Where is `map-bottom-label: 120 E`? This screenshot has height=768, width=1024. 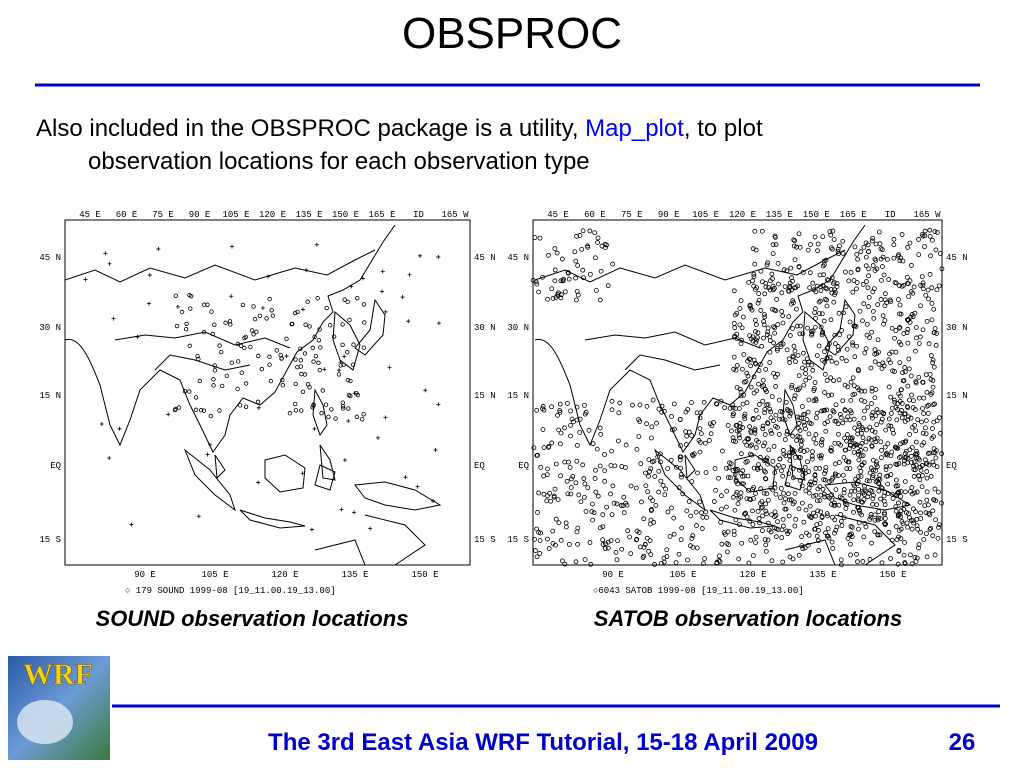
map-bottom-label: 120 E is located at coordinates (752, 575).